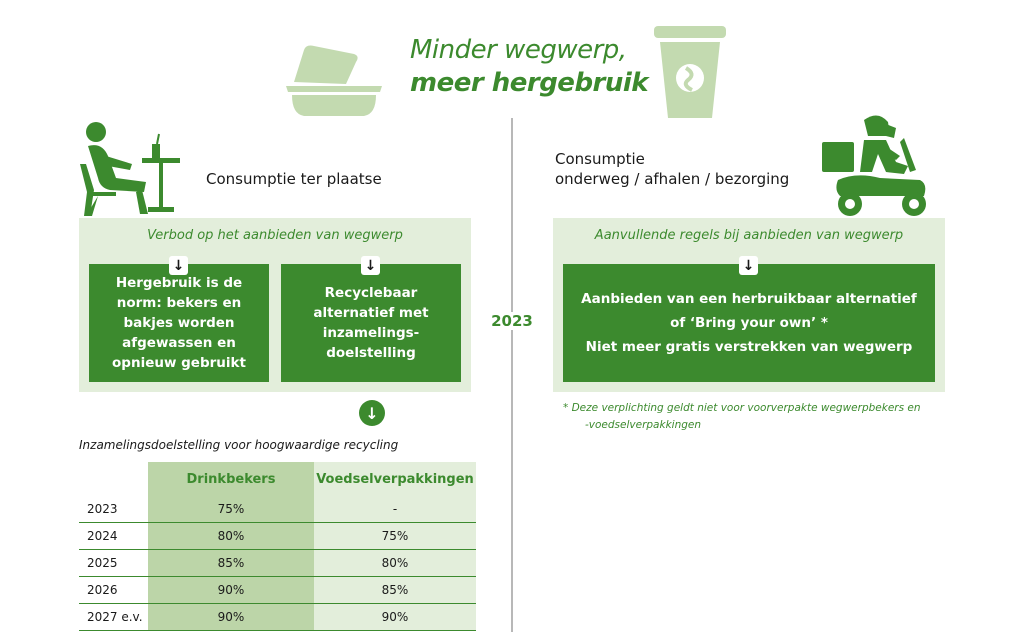 This screenshot has width=1024, height=638. What do you see at coordinates (395, 590) in the screenshot?
I see `table-cell-voedsel: 85%` at bounding box center [395, 590].